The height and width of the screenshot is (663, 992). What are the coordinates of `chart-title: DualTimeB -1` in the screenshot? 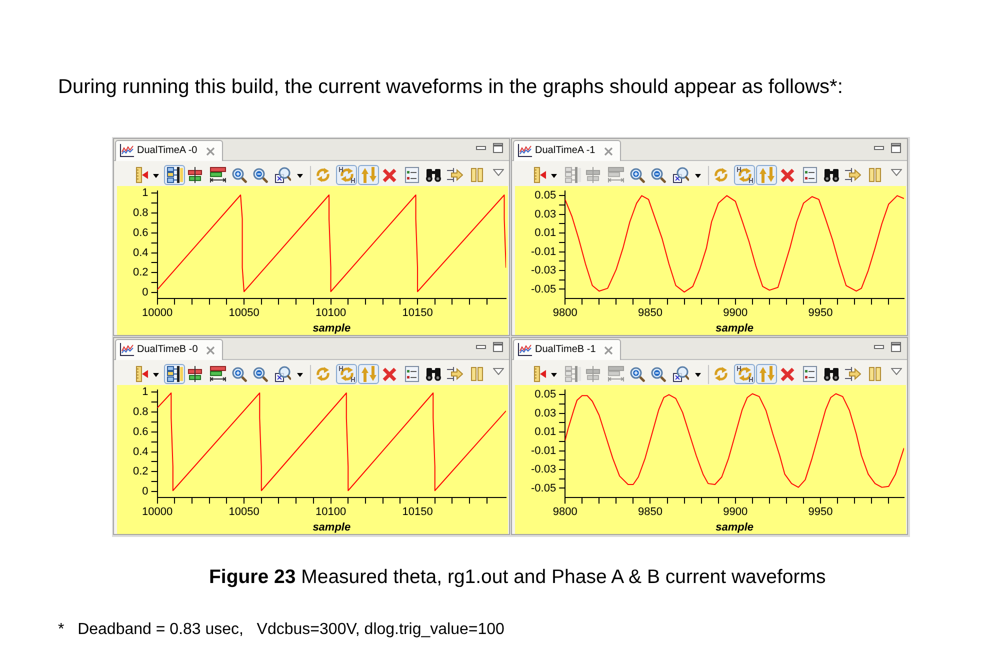 It's located at (565, 349).